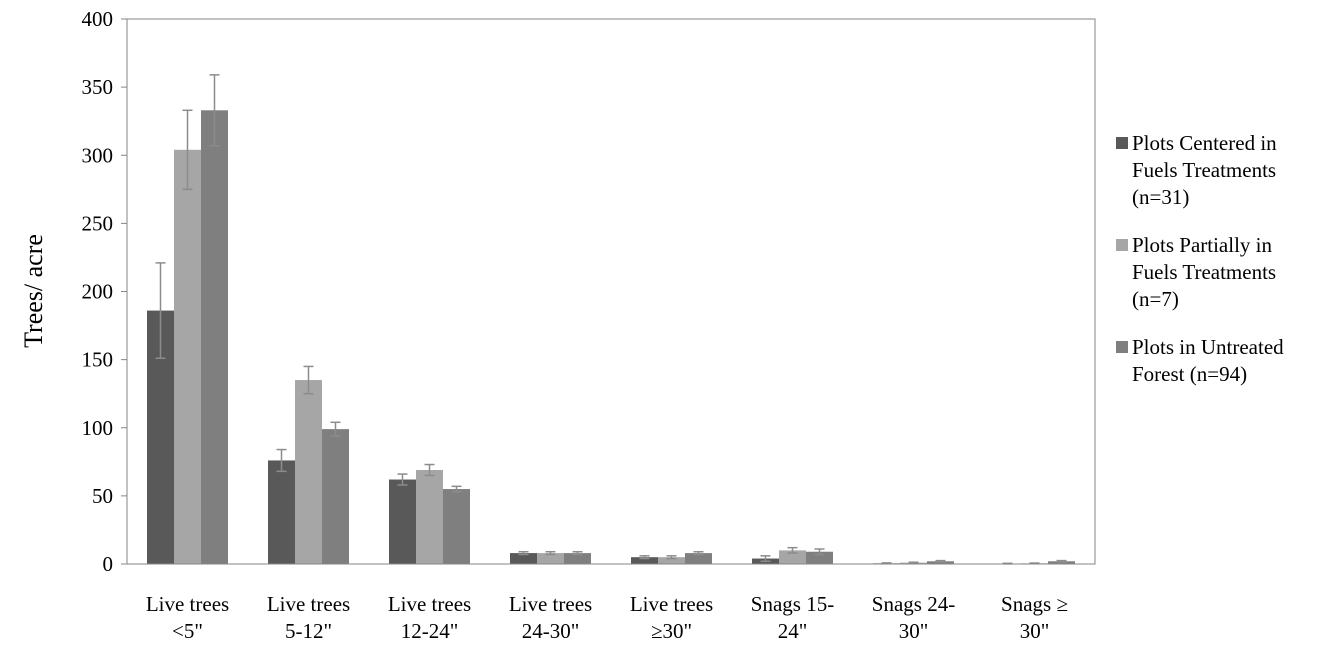 The height and width of the screenshot is (647, 1333). Describe the element at coordinates (98, 87) in the screenshot. I see `y-tick-label: 350` at that location.